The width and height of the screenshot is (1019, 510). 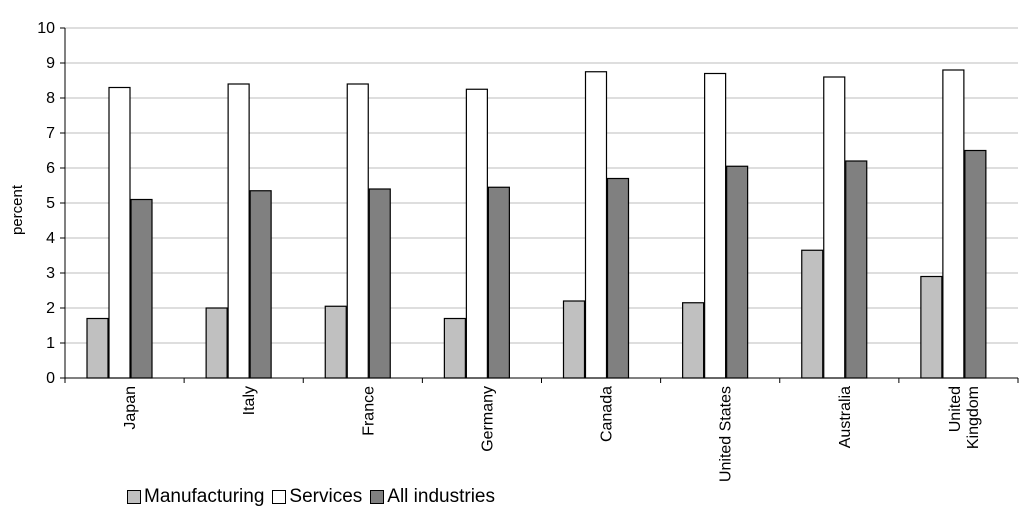 What do you see at coordinates (17, 209) in the screenshot?
I see `y-axis-label: percent` at bounding box center [17, 209].